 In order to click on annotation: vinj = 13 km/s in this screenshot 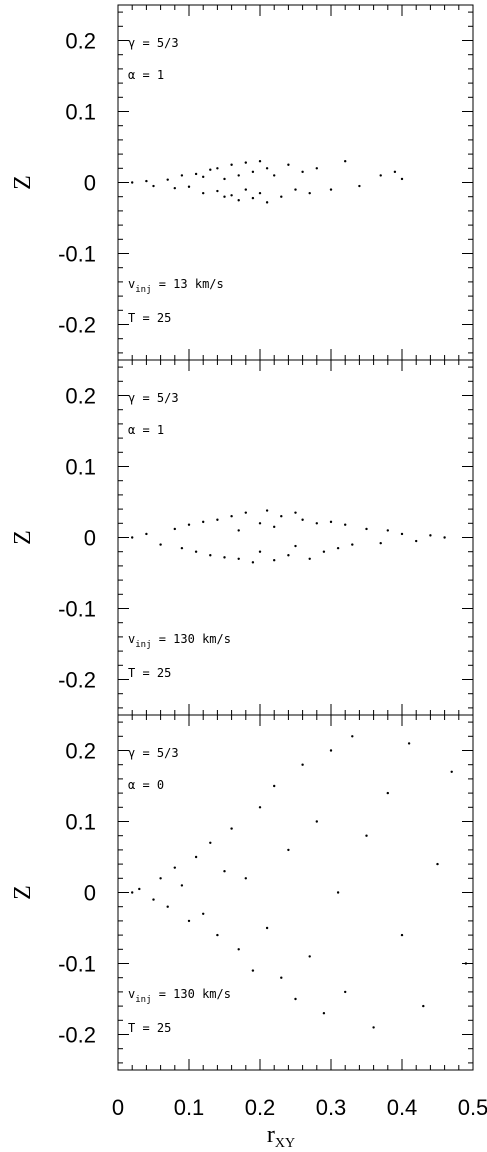, I will do `click(176, 286)`.